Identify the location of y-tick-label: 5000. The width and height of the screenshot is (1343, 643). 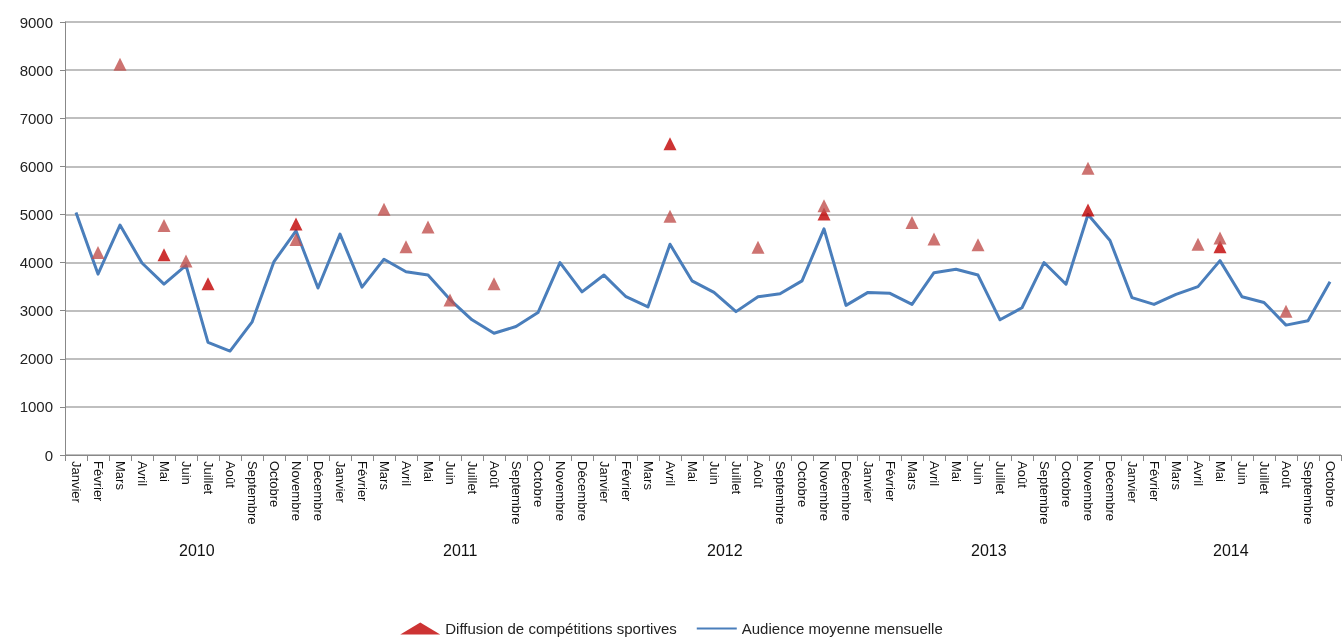
(36, 214).